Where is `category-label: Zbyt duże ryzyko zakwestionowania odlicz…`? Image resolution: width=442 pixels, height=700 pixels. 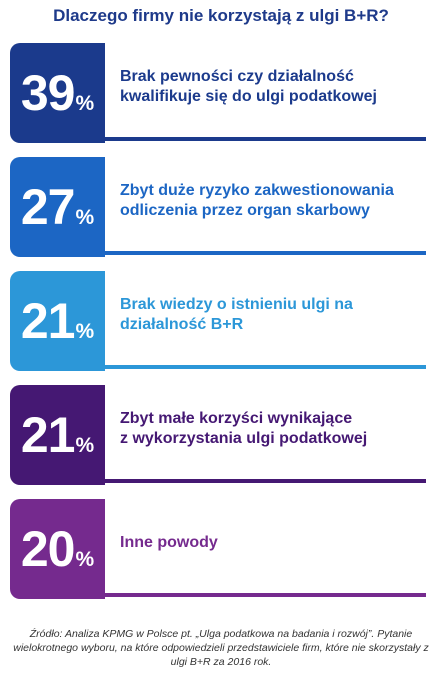
category-label: Zbyt duże ryzyko zakwestionowania odlicz… is located at coordinates (257, 200).